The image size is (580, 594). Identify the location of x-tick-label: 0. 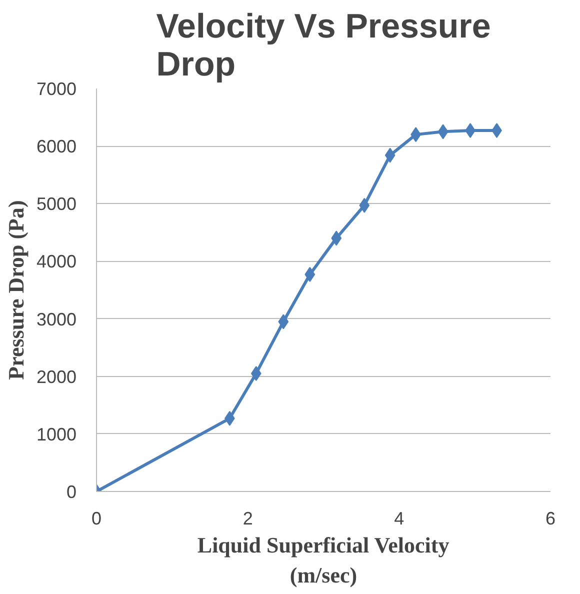
(96, 518).